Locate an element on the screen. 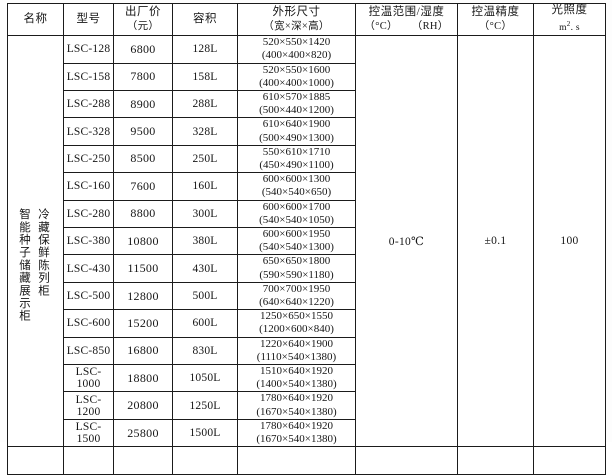 The width and height of the screenshot is (612, 475). header-sublabel-temp-range-units: （°C） （RH） is located at coordinates (406, 27).